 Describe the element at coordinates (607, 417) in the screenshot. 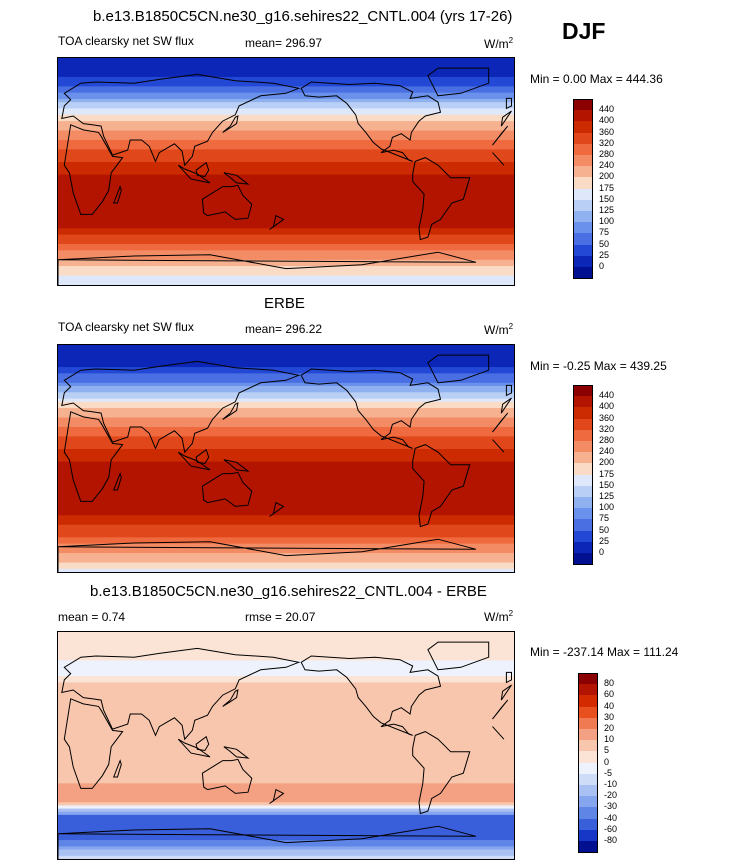

I see `colorbar-tick-label: 360` at that location.